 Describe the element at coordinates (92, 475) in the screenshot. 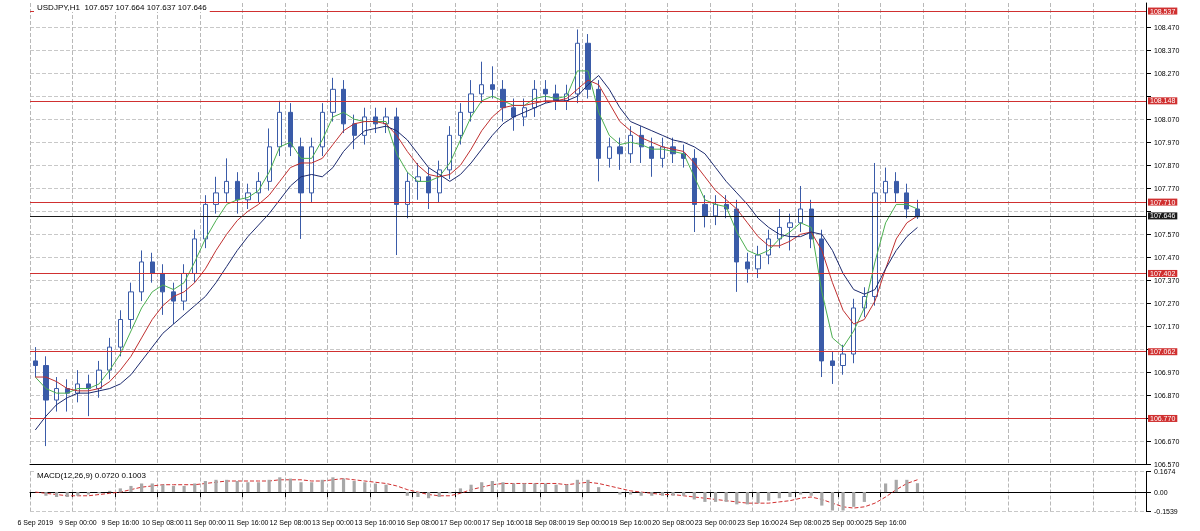

I see `chart-title: MACD(12,26,9) 0.0720 0.1003` at that location.